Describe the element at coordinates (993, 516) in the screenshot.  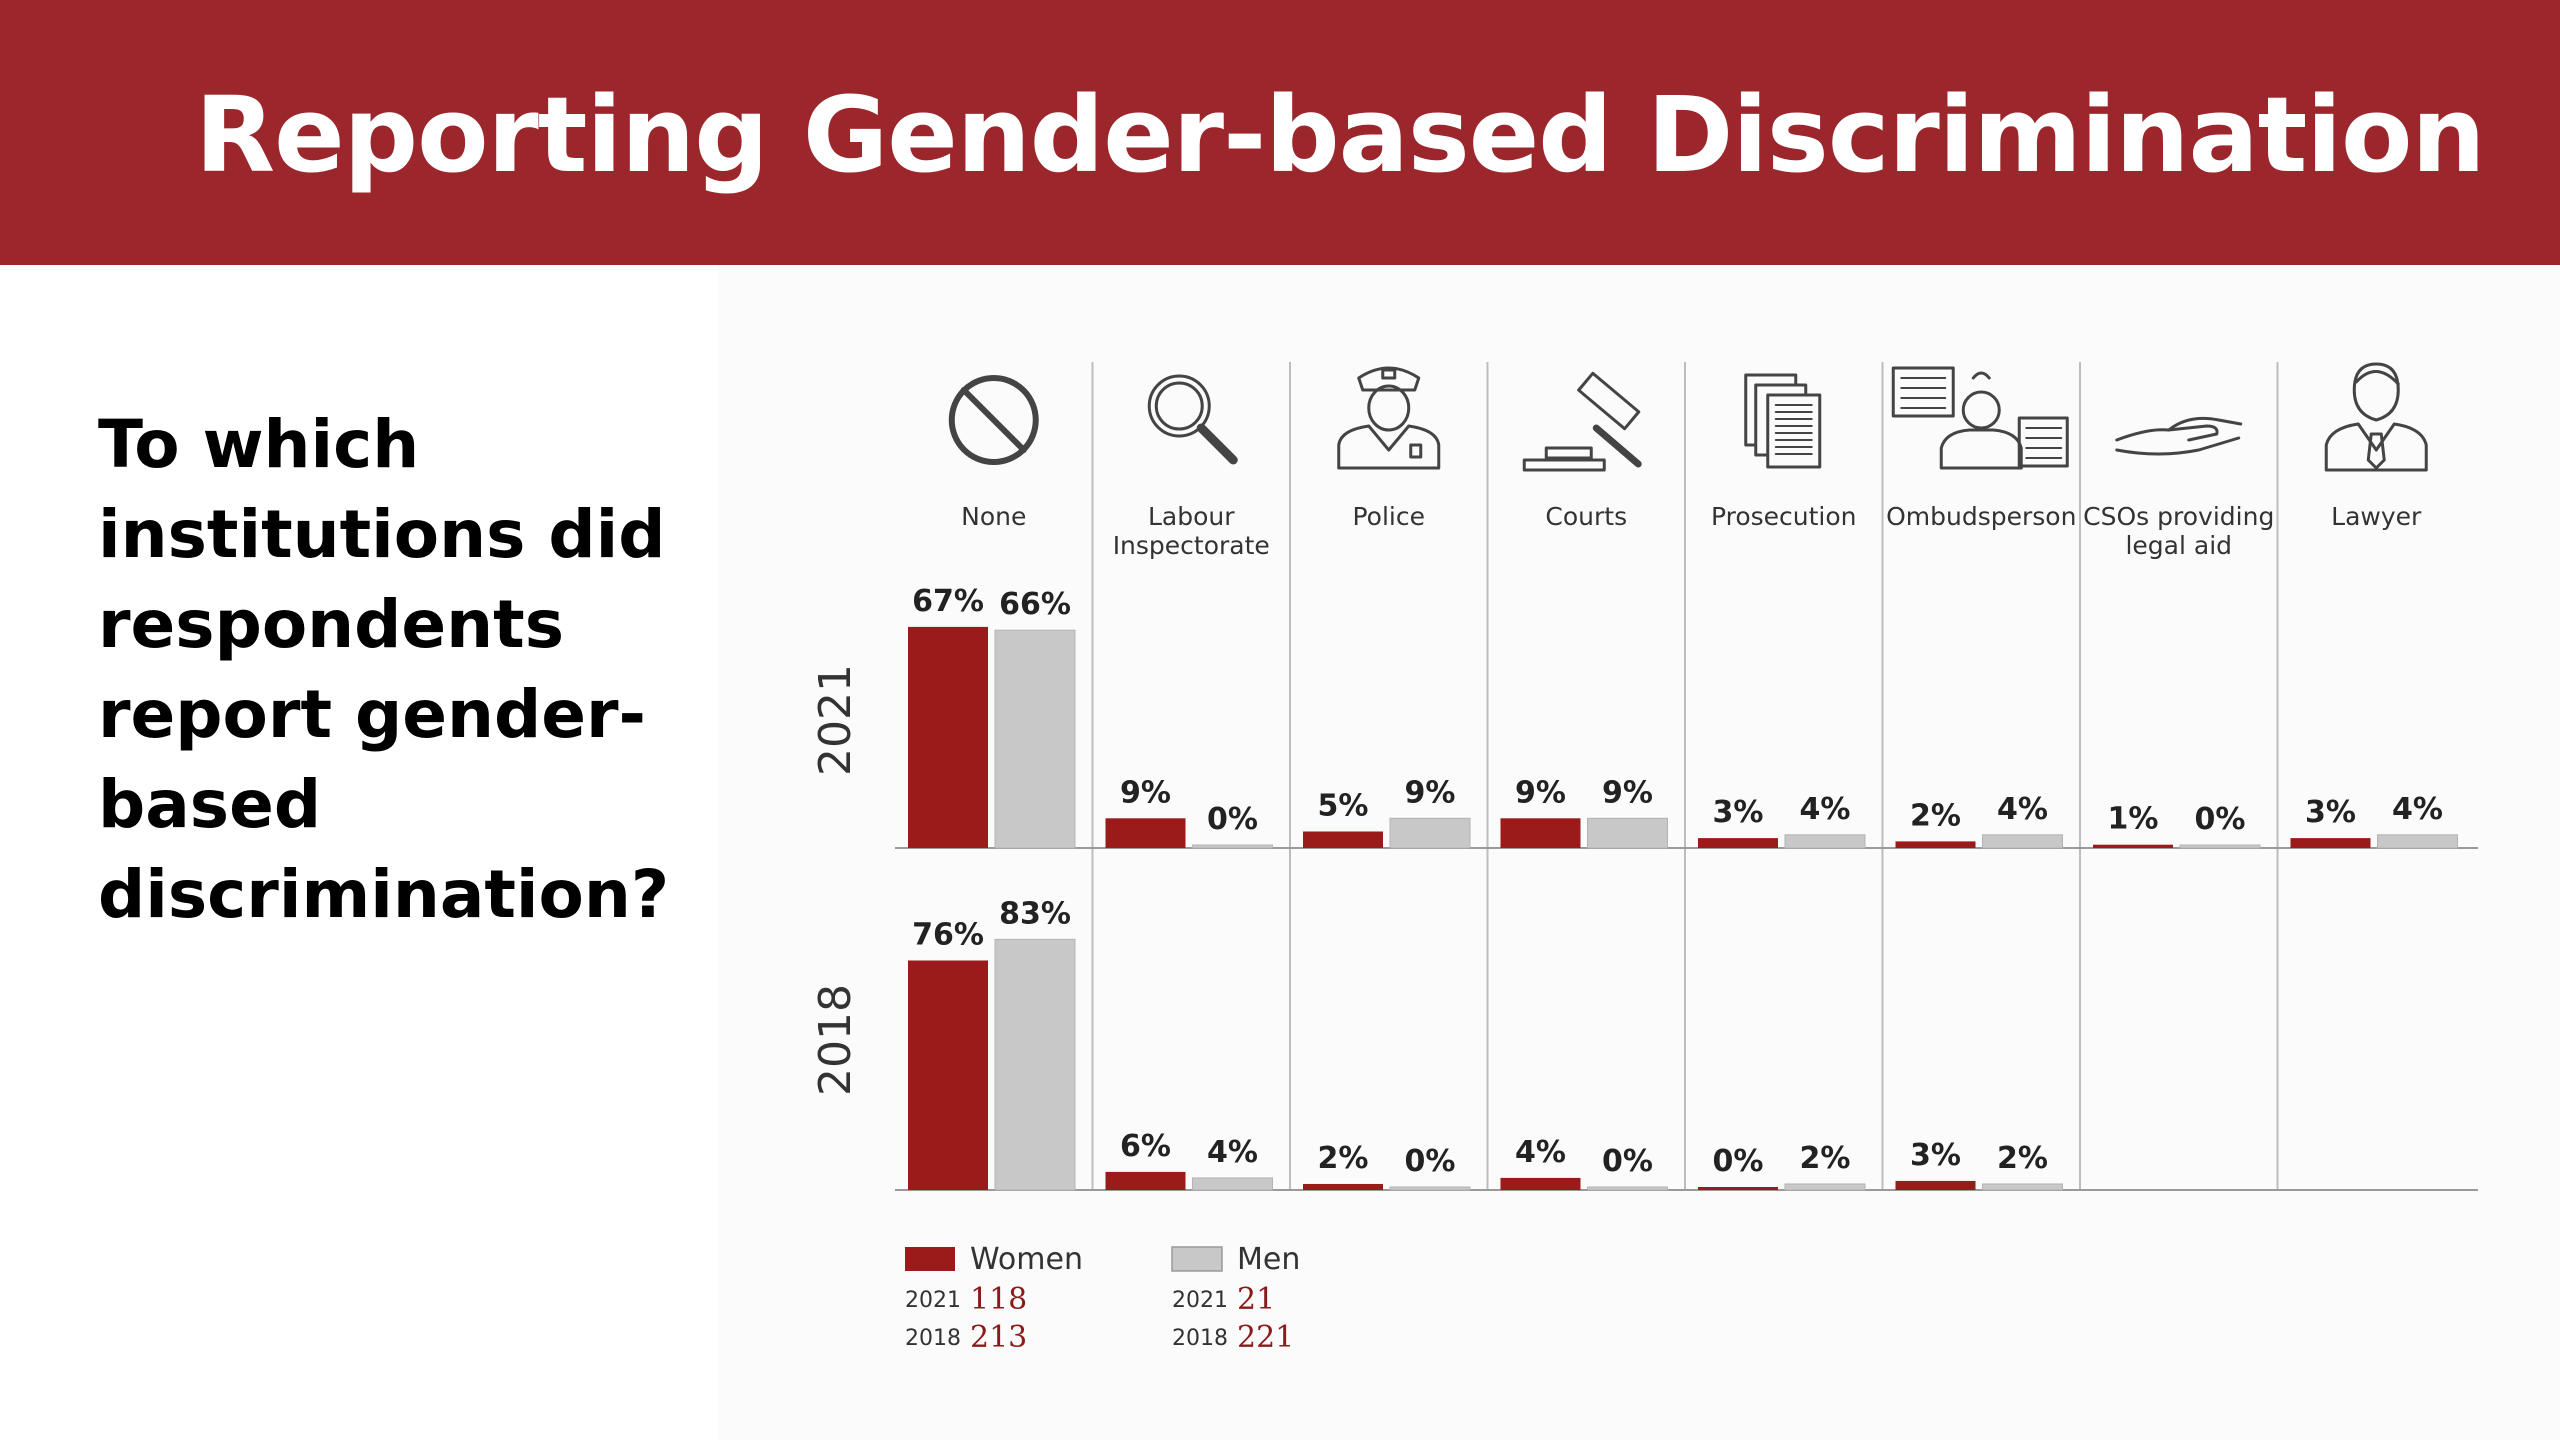
I see `category-label: None` at that location.